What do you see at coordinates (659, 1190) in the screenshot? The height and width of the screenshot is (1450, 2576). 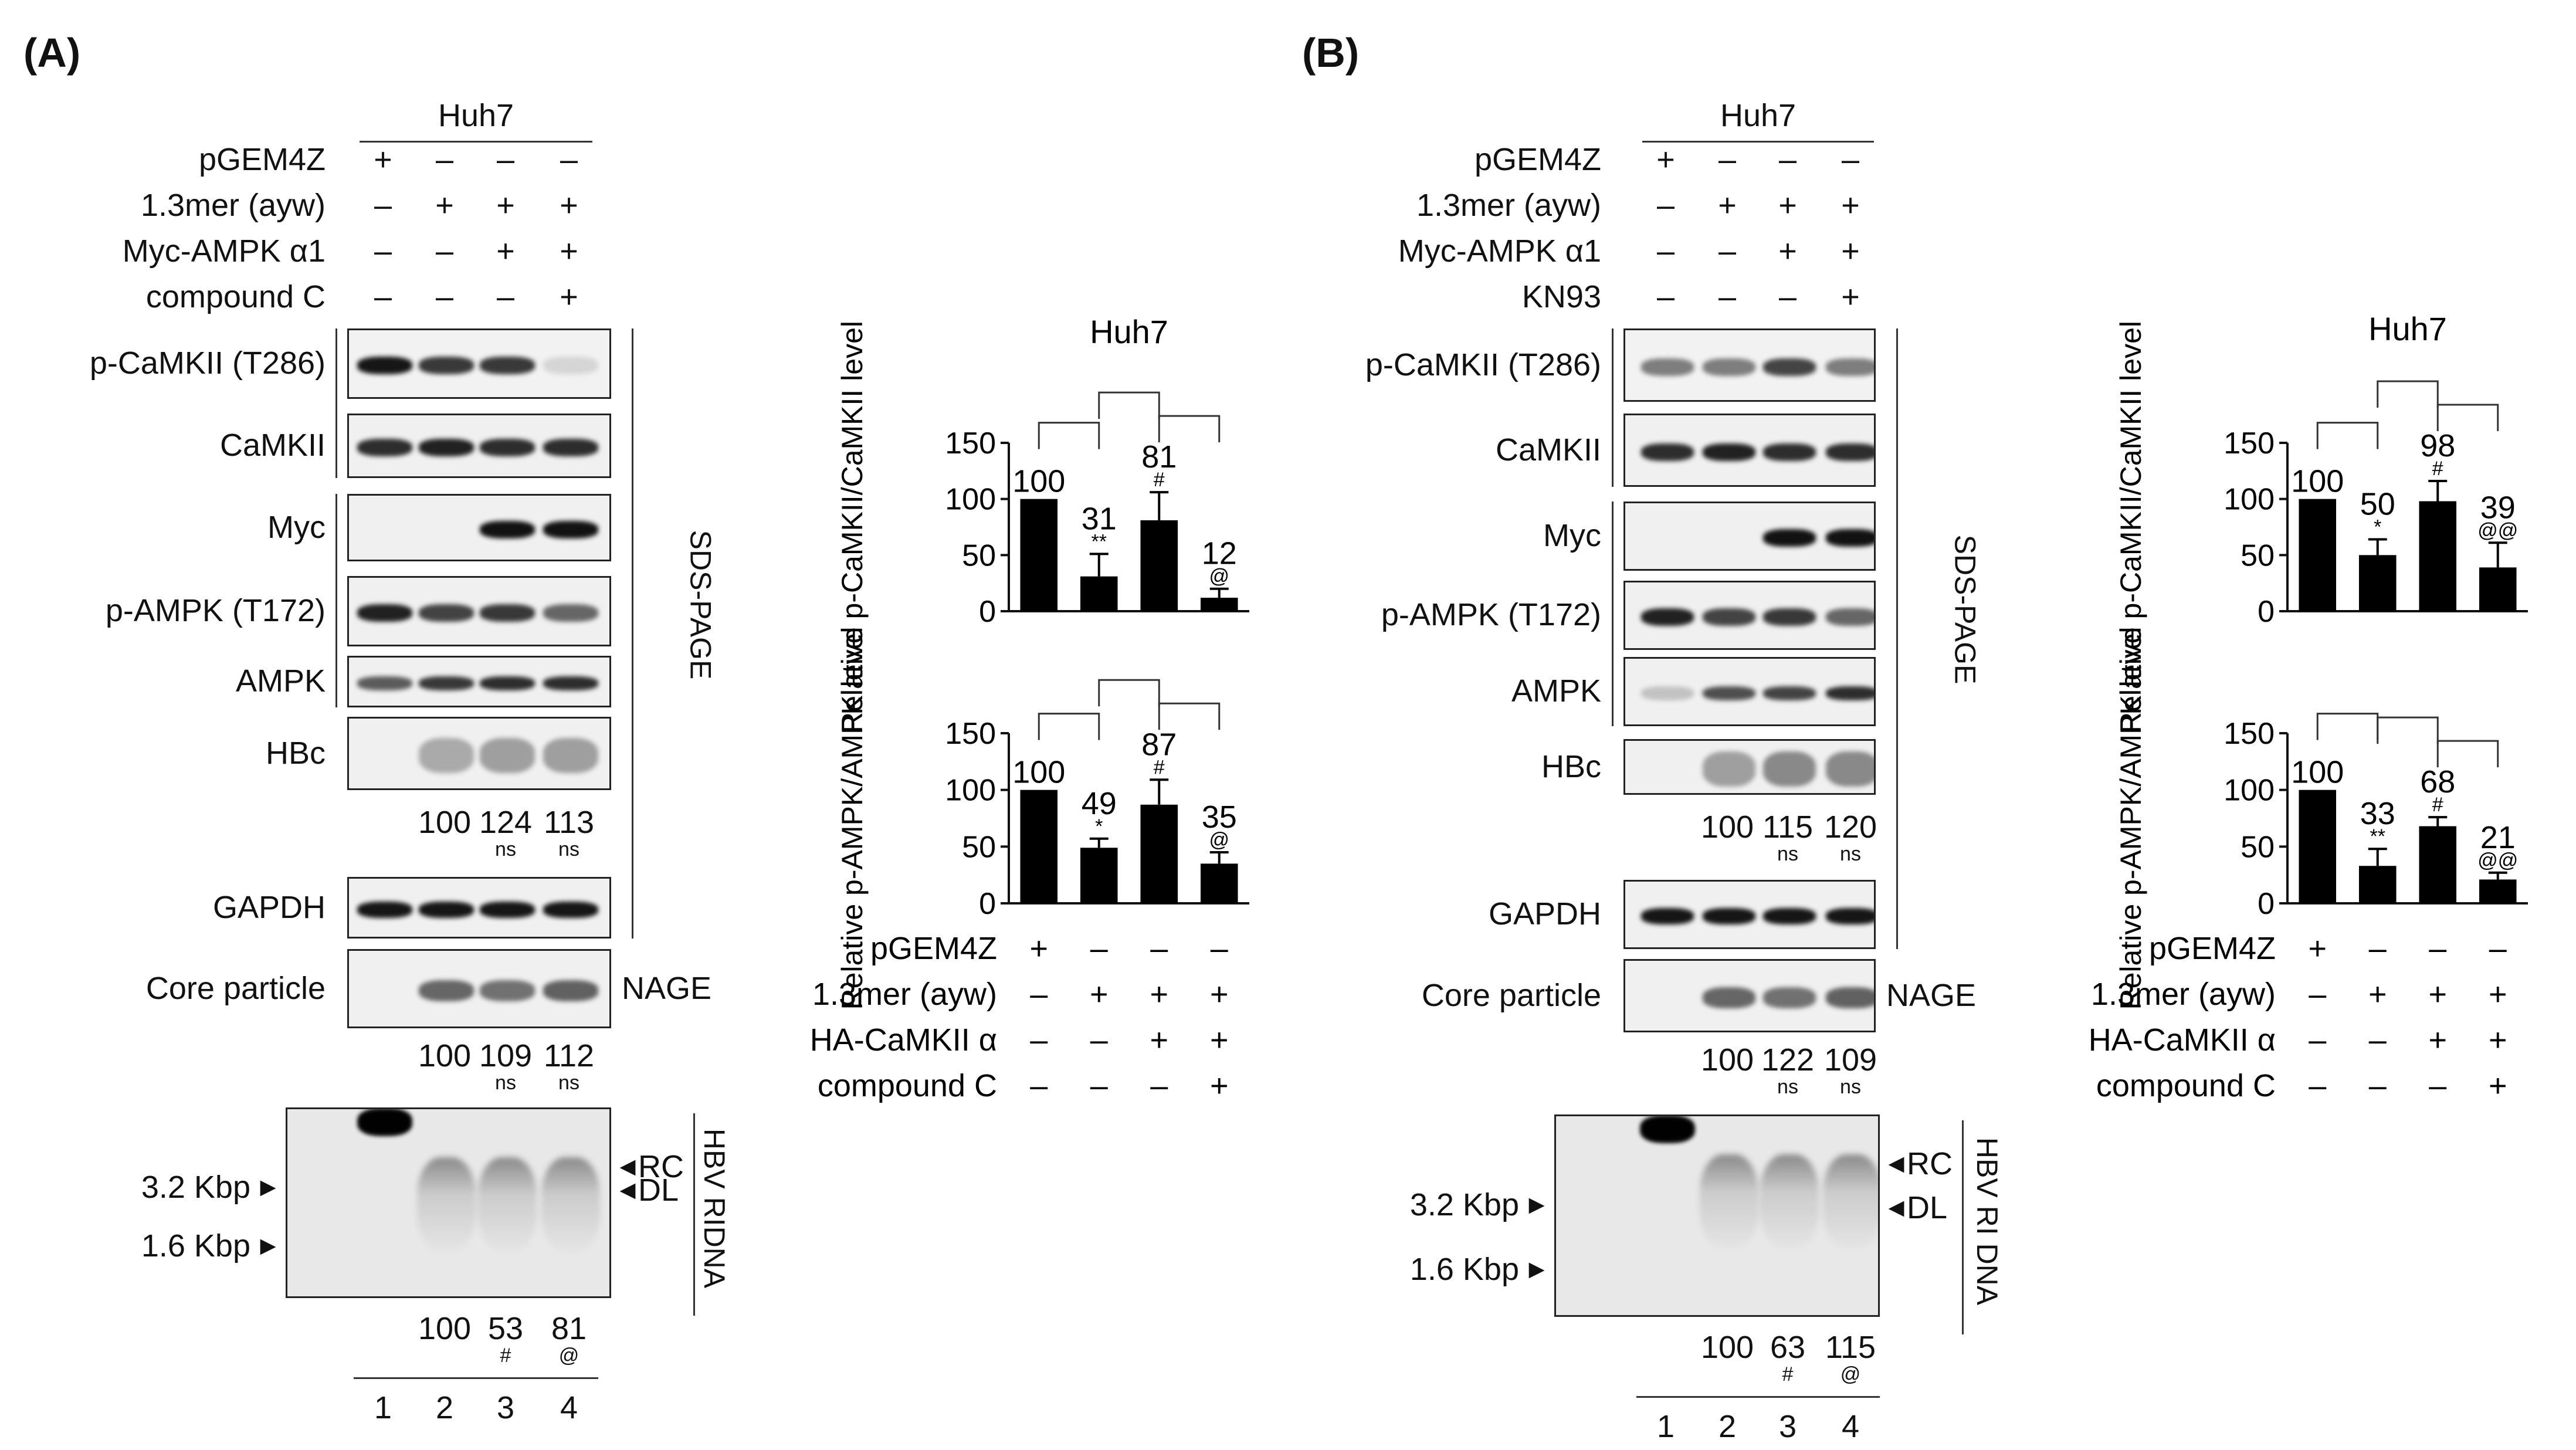 I see `A-band-label-1: DL` at bounding box center [659, 1190].